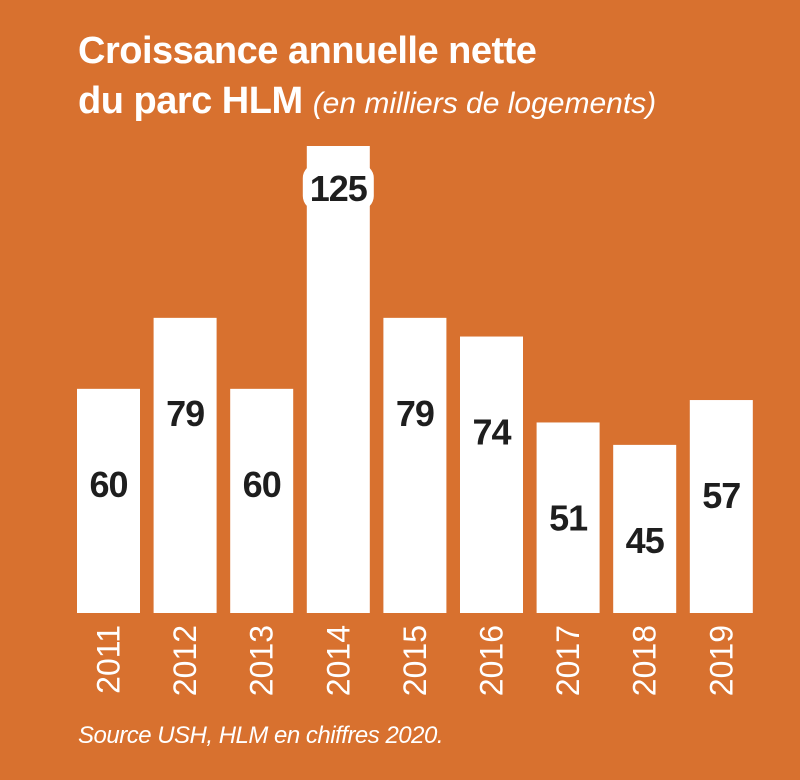 This screenshot has height=780, width=800. Describe the element at coordinates (568, 660) in the screenshot. I see `year-label-2017: 2017` at that location.